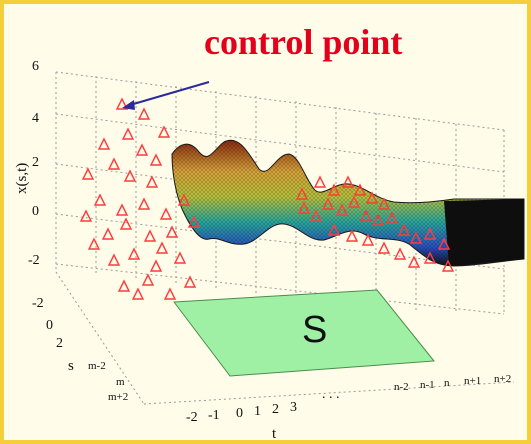  Describe the element at coordinates (401, 387) in the screenshot. I see `t-tick-label: n-2` at that location.